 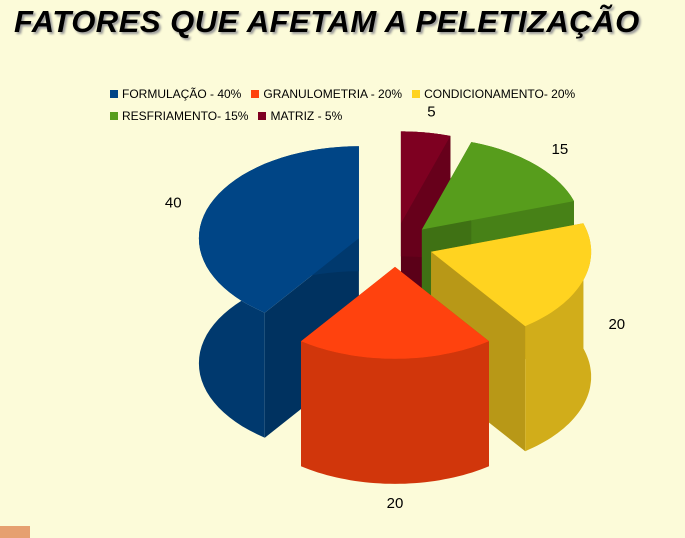 I want to click on legend-label: GRANULOMETRIA - 20%, so click(x=333, y=94).